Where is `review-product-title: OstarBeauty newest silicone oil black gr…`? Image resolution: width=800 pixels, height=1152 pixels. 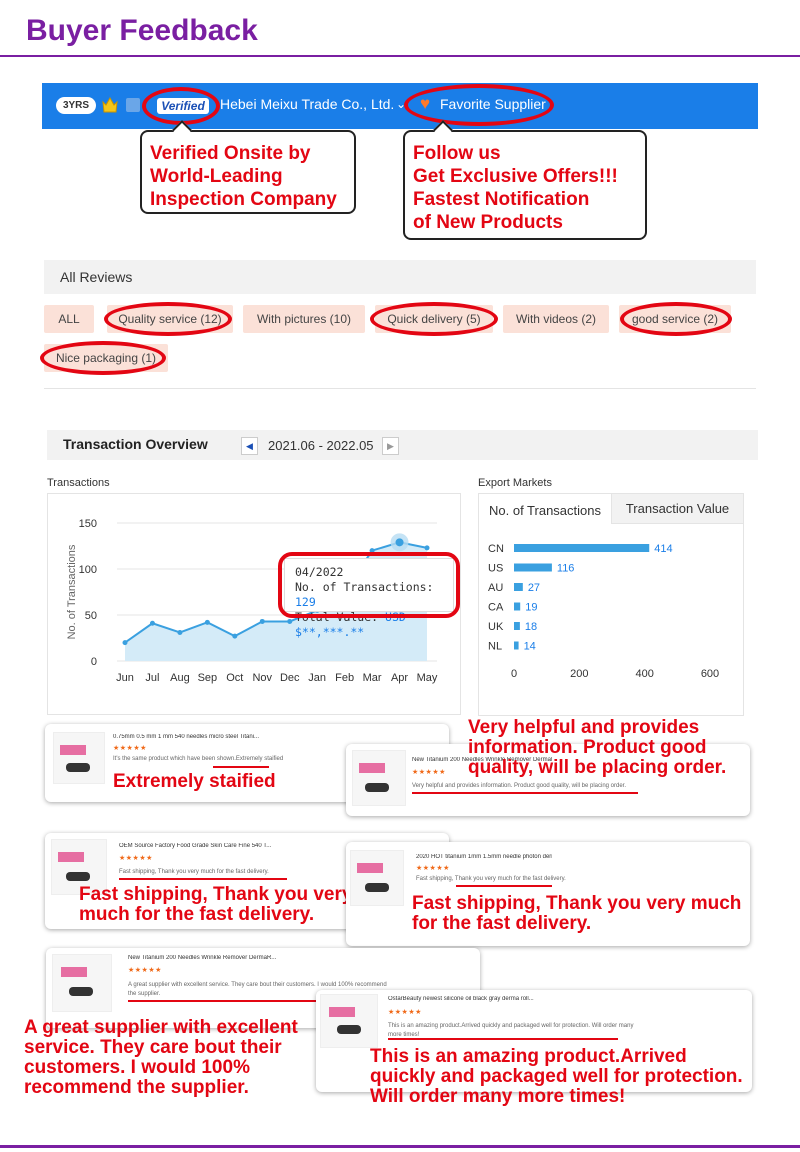 review-product-title: OstarBeauty newest silicone oil black gr… is located at coordinates (461, 999).